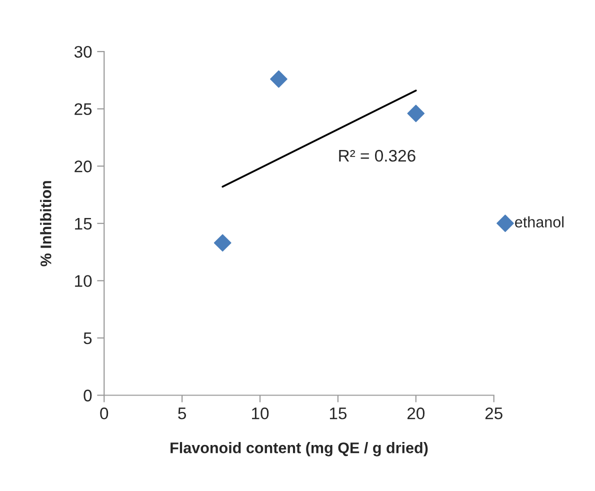 The width and height of the screenshot is (595, 491). What do you see at coordinates (46, 223) in the screenshot?
I see `y-axis-title: % Inhibition` at bounding box center [46, 223].